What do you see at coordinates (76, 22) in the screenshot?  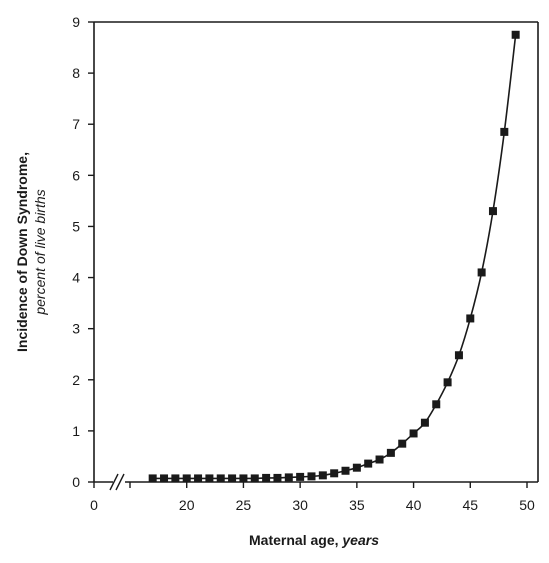 I see `y-tick-label: 9` at bounding box center [76, 22].